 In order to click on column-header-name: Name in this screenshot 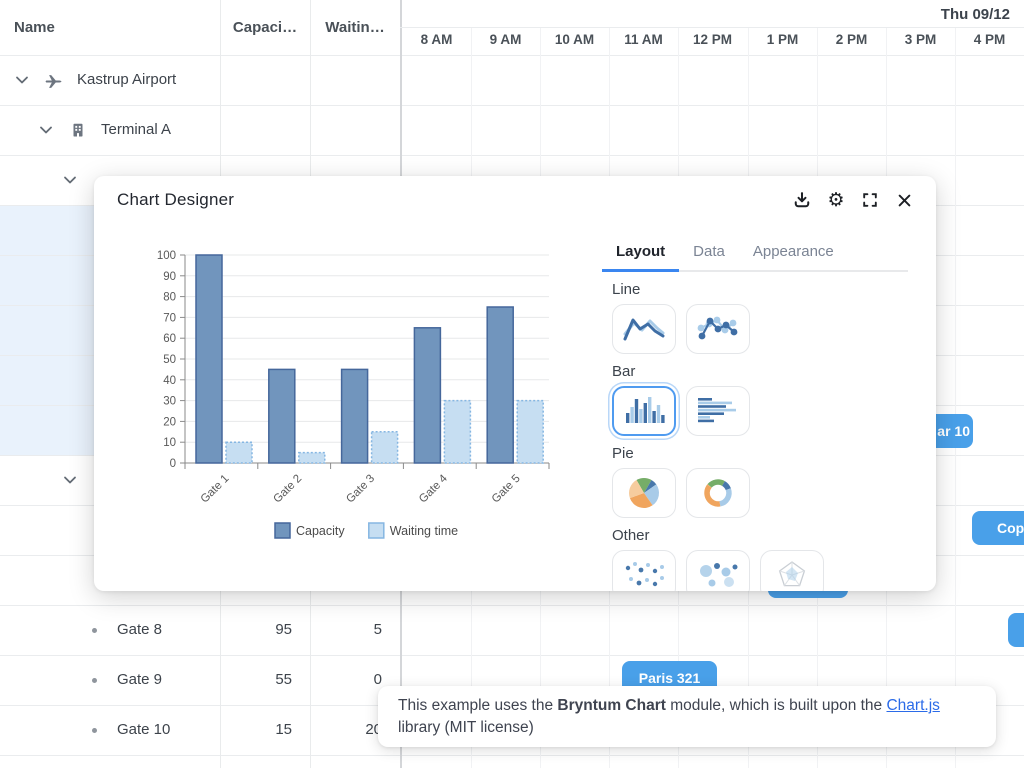, I will do `click(34, 27)`.